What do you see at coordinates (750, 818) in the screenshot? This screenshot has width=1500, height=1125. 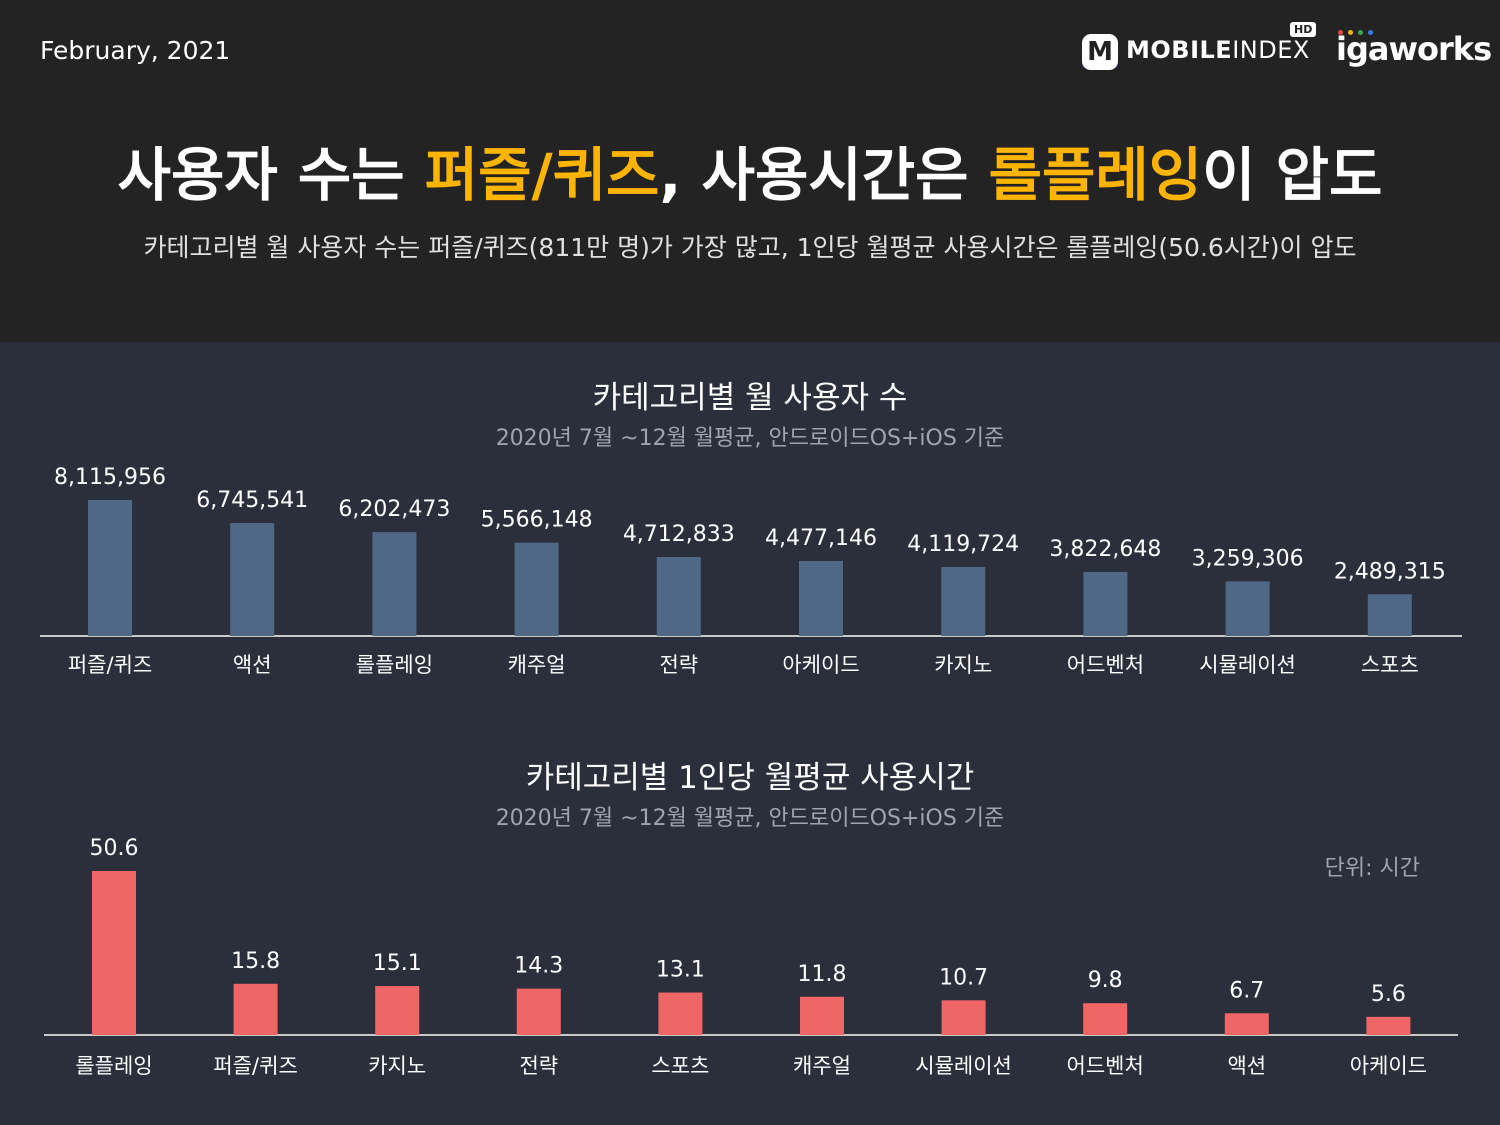 I see `time-chart-subtitle: 2020년 7월 ~12월 월평균, 안드로이드OS+iOS 기준` at bounding box center [750, 818].